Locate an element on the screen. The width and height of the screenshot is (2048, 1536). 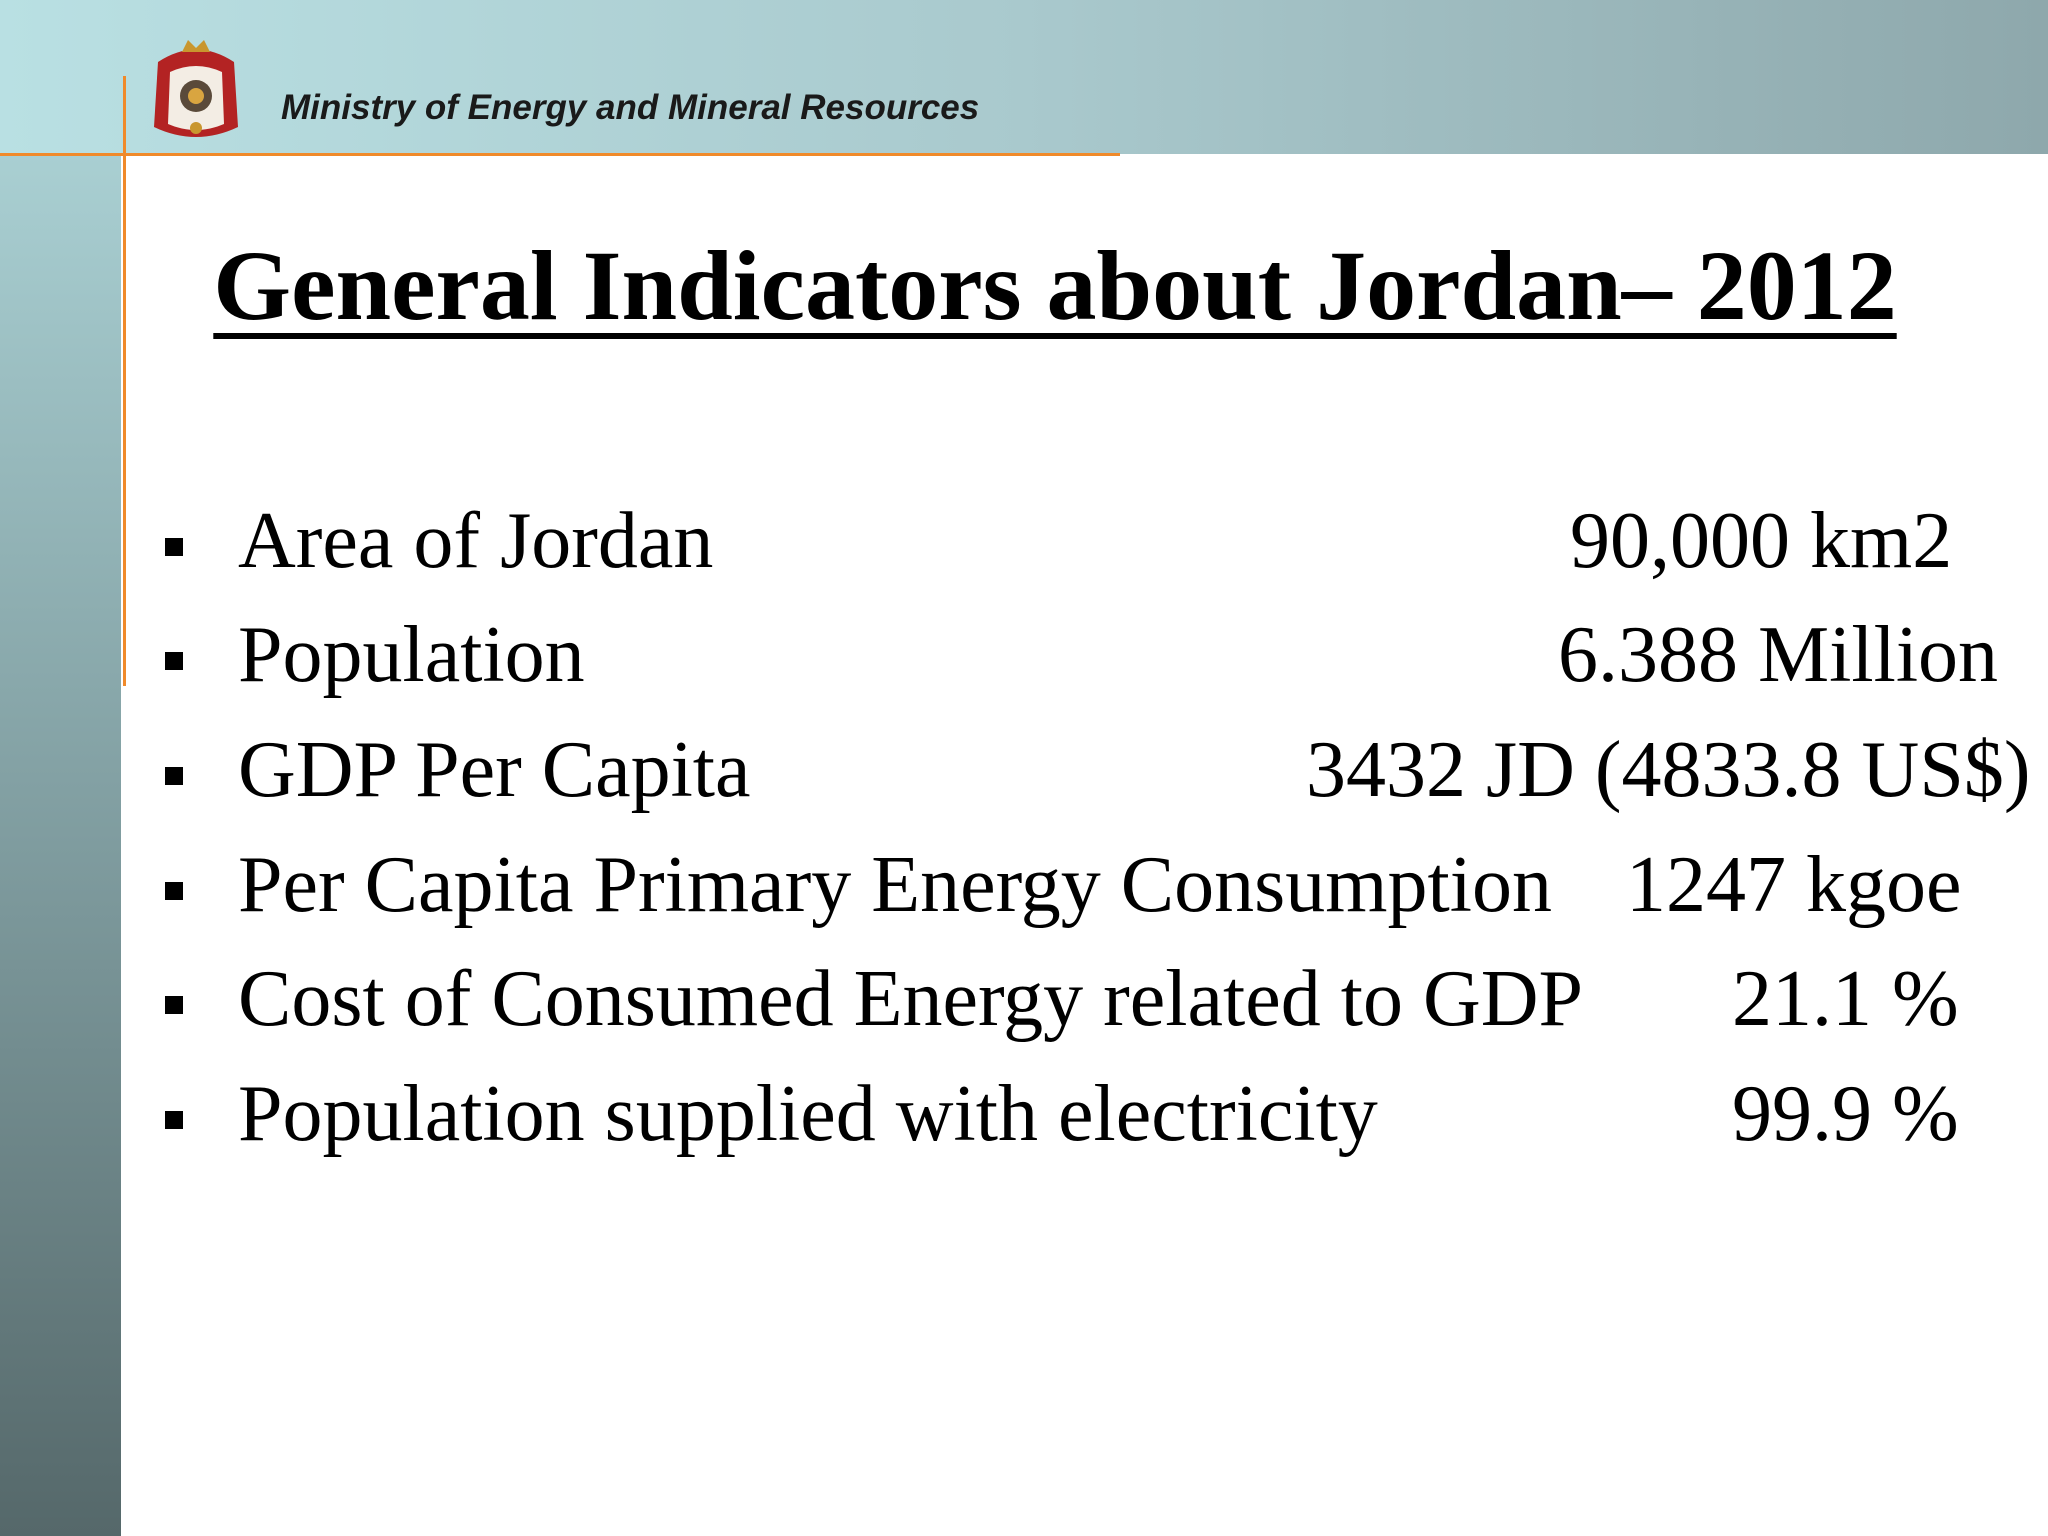
header-band is located at coordinates (1024, 77).